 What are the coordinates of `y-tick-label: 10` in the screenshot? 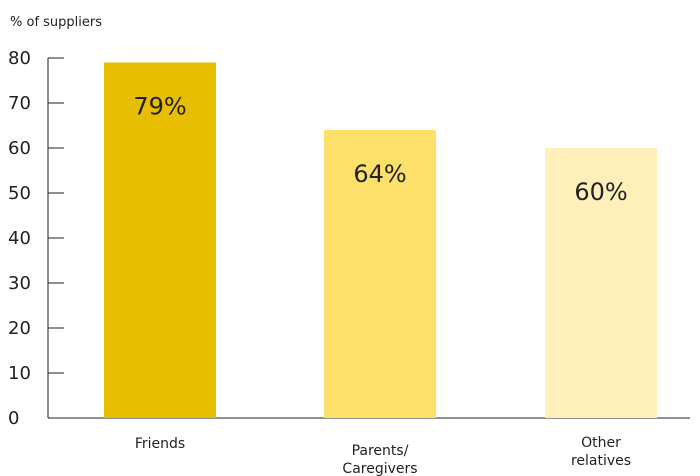 It's located at (19, 373).